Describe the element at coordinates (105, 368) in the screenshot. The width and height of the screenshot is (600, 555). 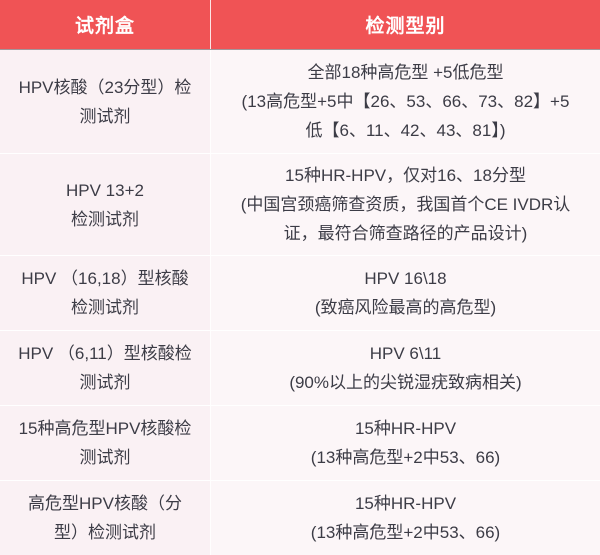
I see `kit-cell: HPV （6,11）型核酸检 测试剂` at that location.